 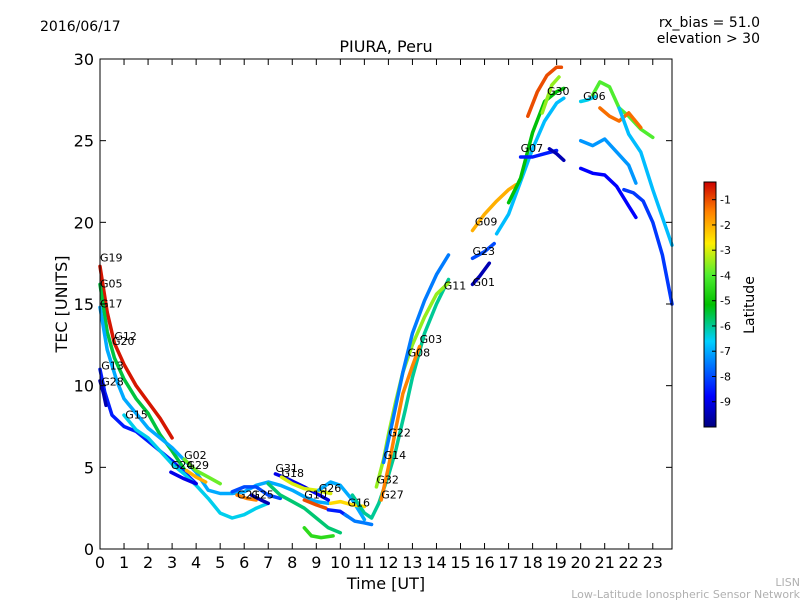 I want to click on y-tick-label: 0, so click(x=89, y=549).